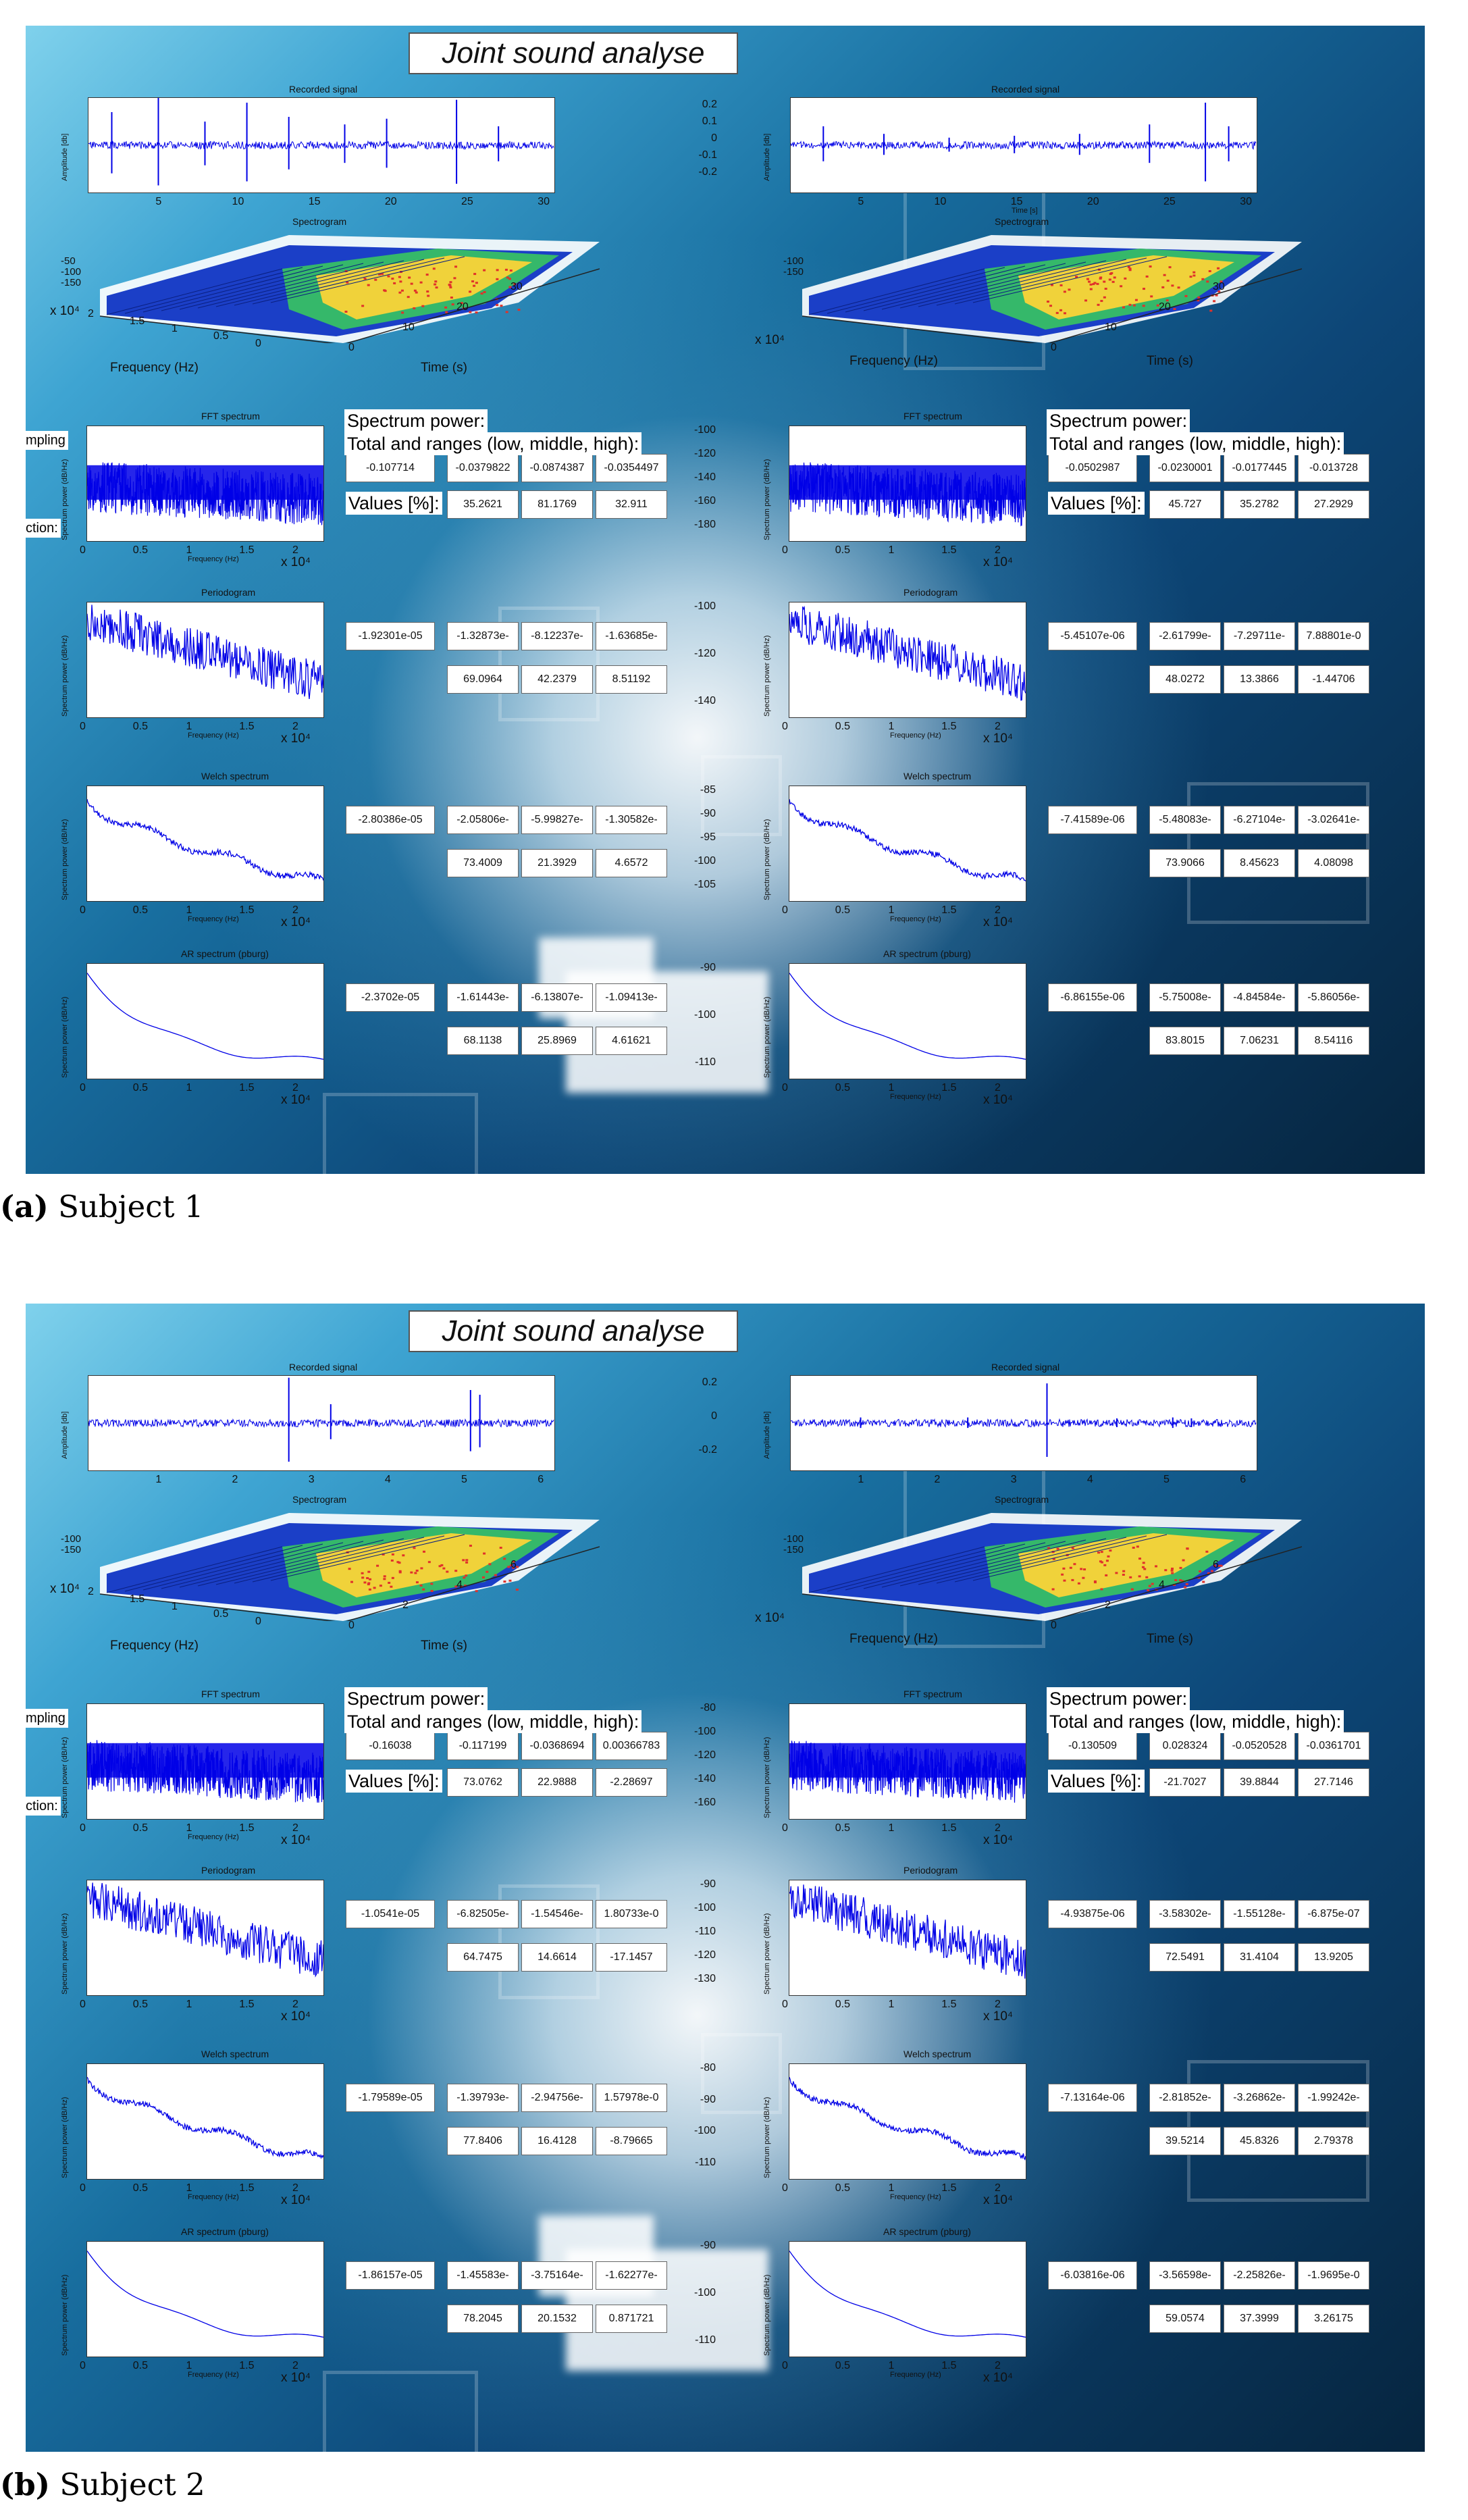 This screenshot has height=2520, width=1468. I want to click on time-tick-label: 4, so click(459, 1585).